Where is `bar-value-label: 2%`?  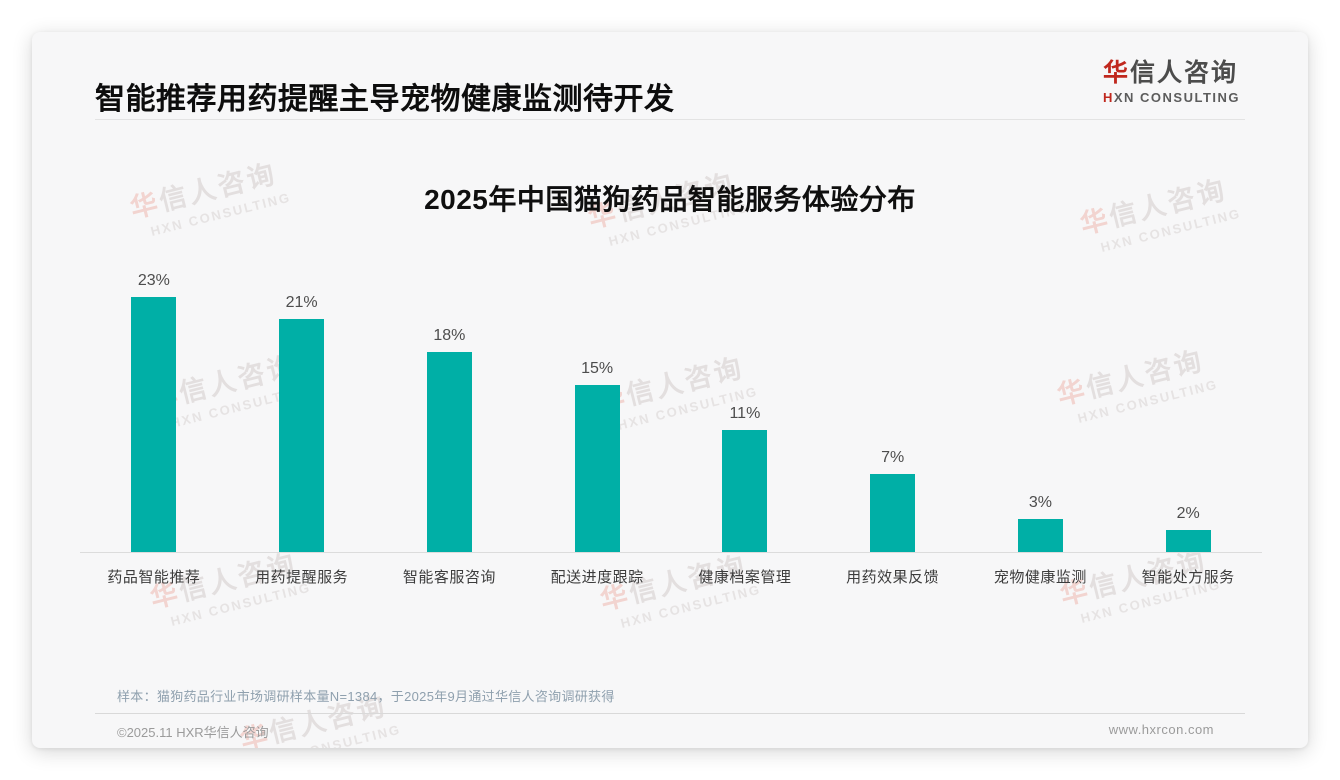 bar-value-label: 2% is located at coordinates (1188, 513).